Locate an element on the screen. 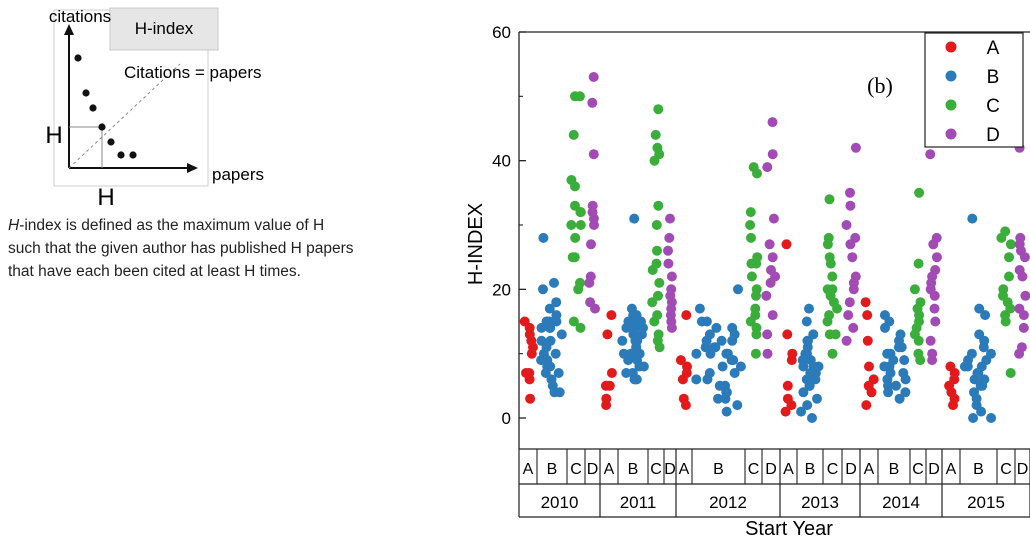 This screenshot has height=540, width=1030. group-label: 2011 is located at coordinates (638, 502).